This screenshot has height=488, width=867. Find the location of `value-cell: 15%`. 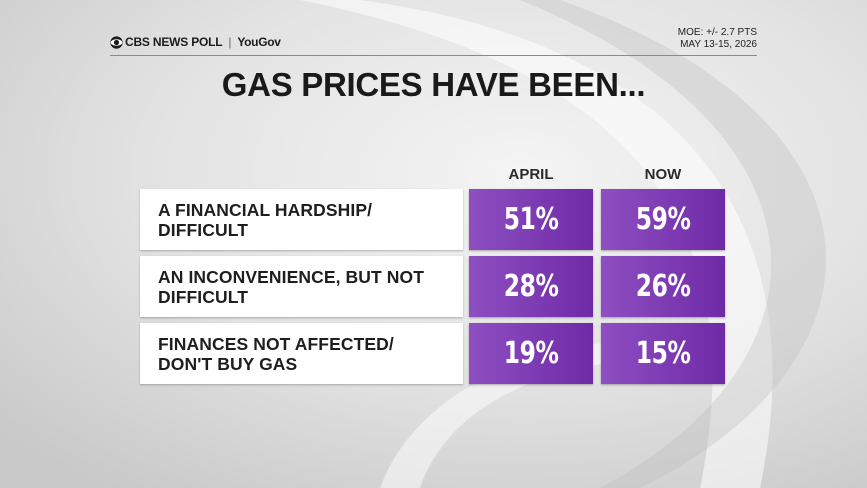

value-cell: 15% is located at coordinates (663, 353).